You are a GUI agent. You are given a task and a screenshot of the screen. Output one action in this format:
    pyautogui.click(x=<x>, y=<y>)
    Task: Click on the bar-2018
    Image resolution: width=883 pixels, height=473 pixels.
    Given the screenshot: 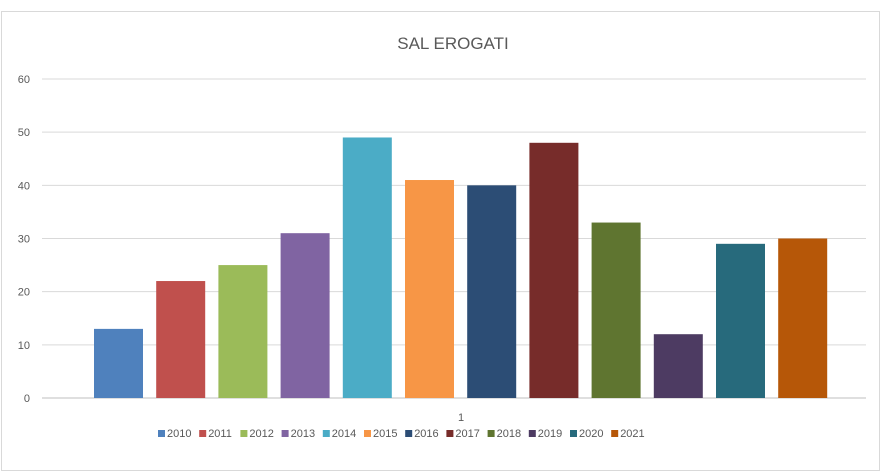 What is the action you would take?
    pyautogui.click(x=616, y=310)
    